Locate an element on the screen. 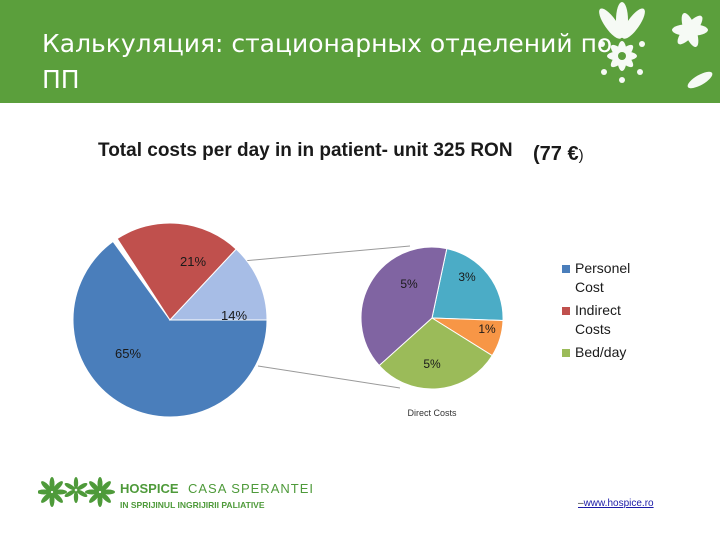  website-link: www.hospice.ro is located at coordinates (618, 503).